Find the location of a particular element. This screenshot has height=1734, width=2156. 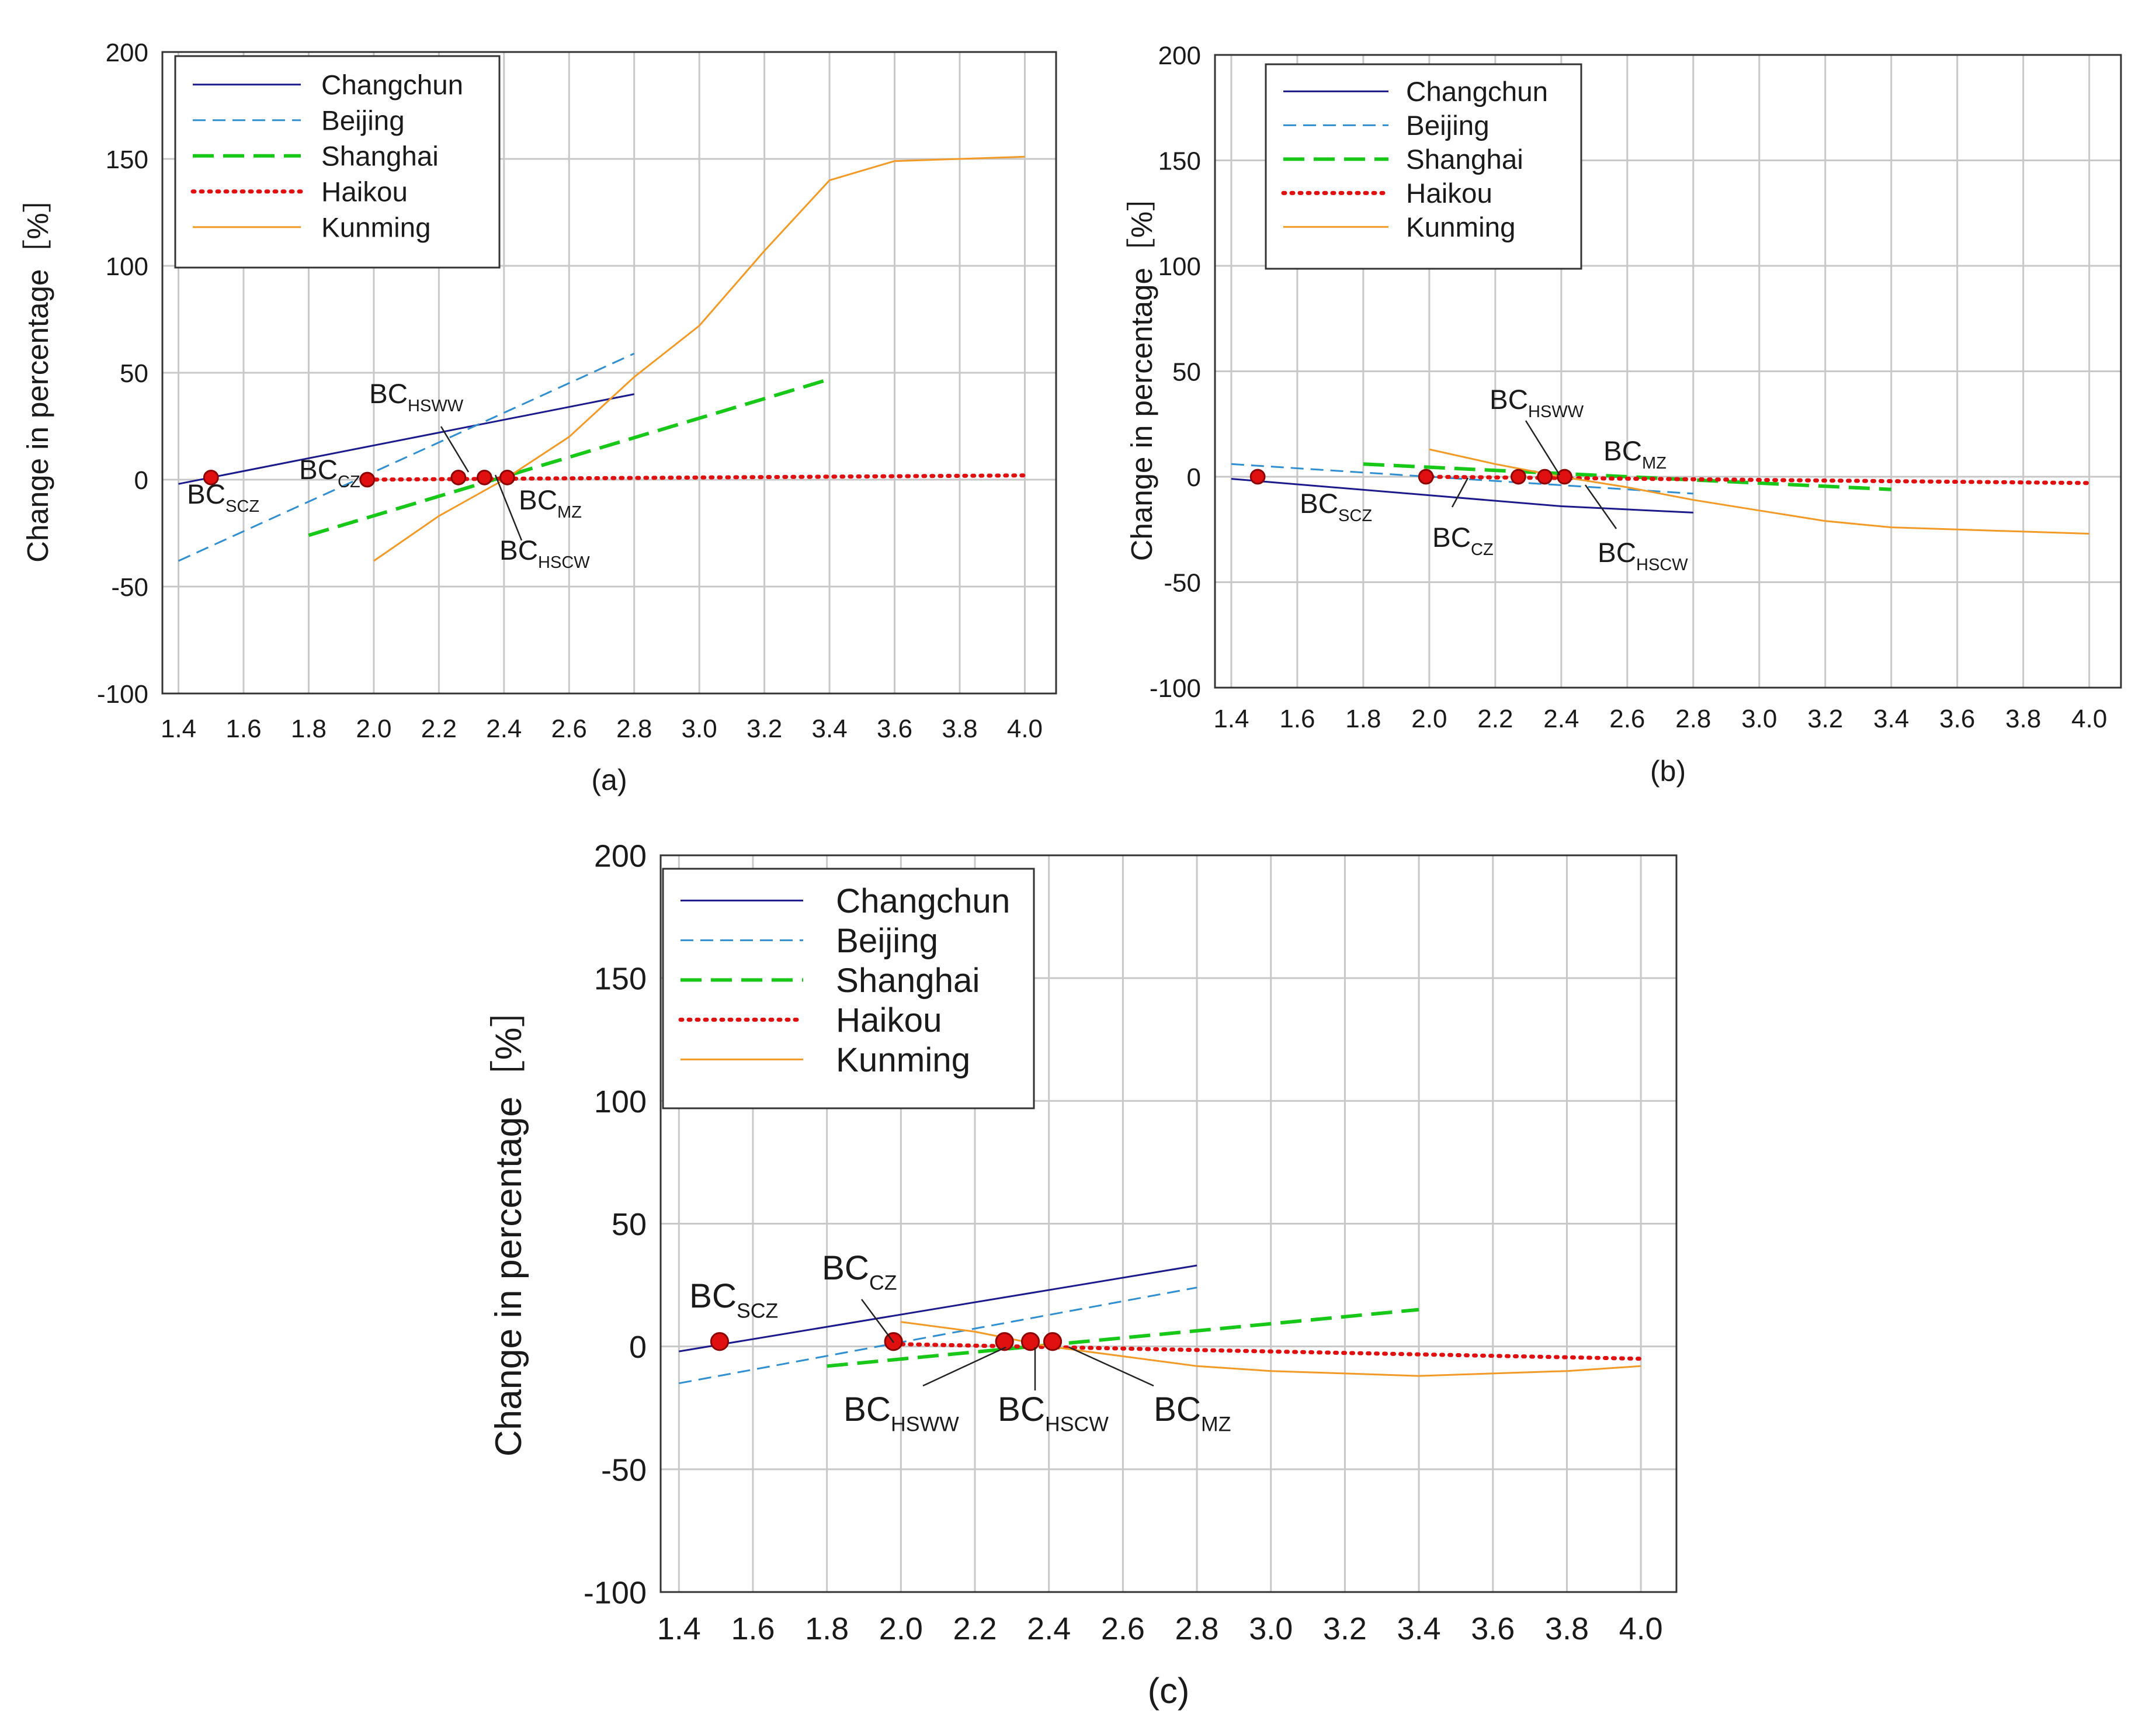

legend-label-haikou: Haikou is located at coordinates (889, 1020).